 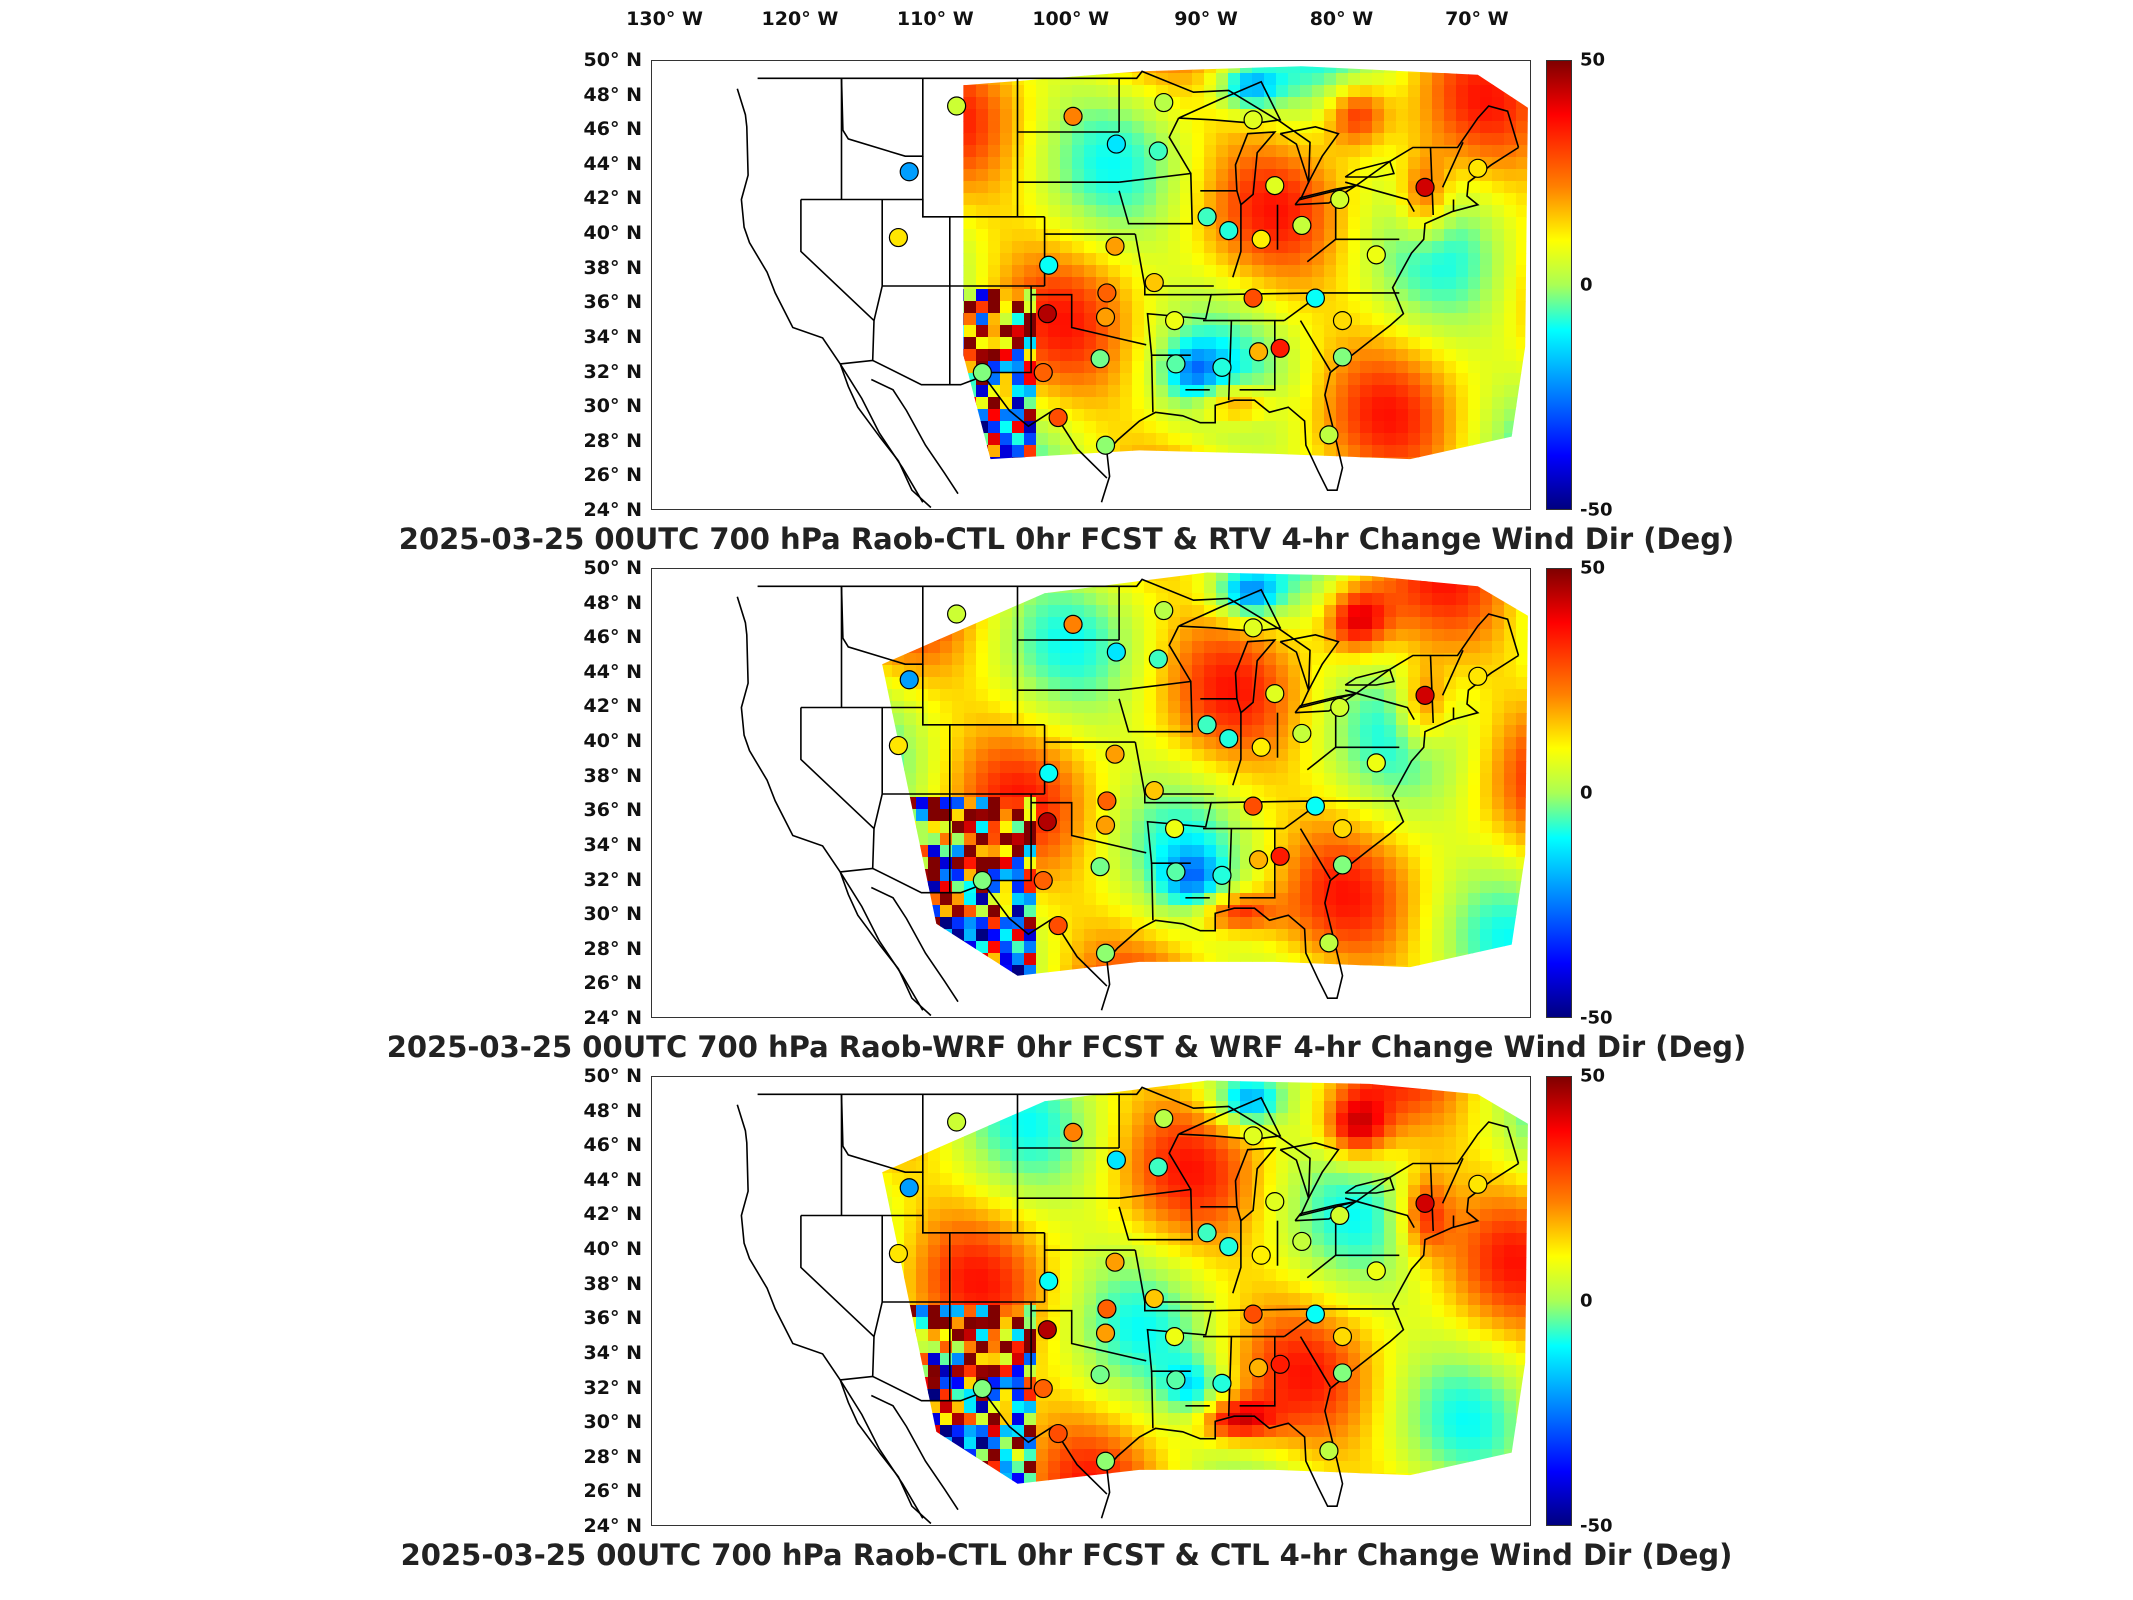 I want to click on latitude-tick-label: 34° N, so click(x=612, y=1352).